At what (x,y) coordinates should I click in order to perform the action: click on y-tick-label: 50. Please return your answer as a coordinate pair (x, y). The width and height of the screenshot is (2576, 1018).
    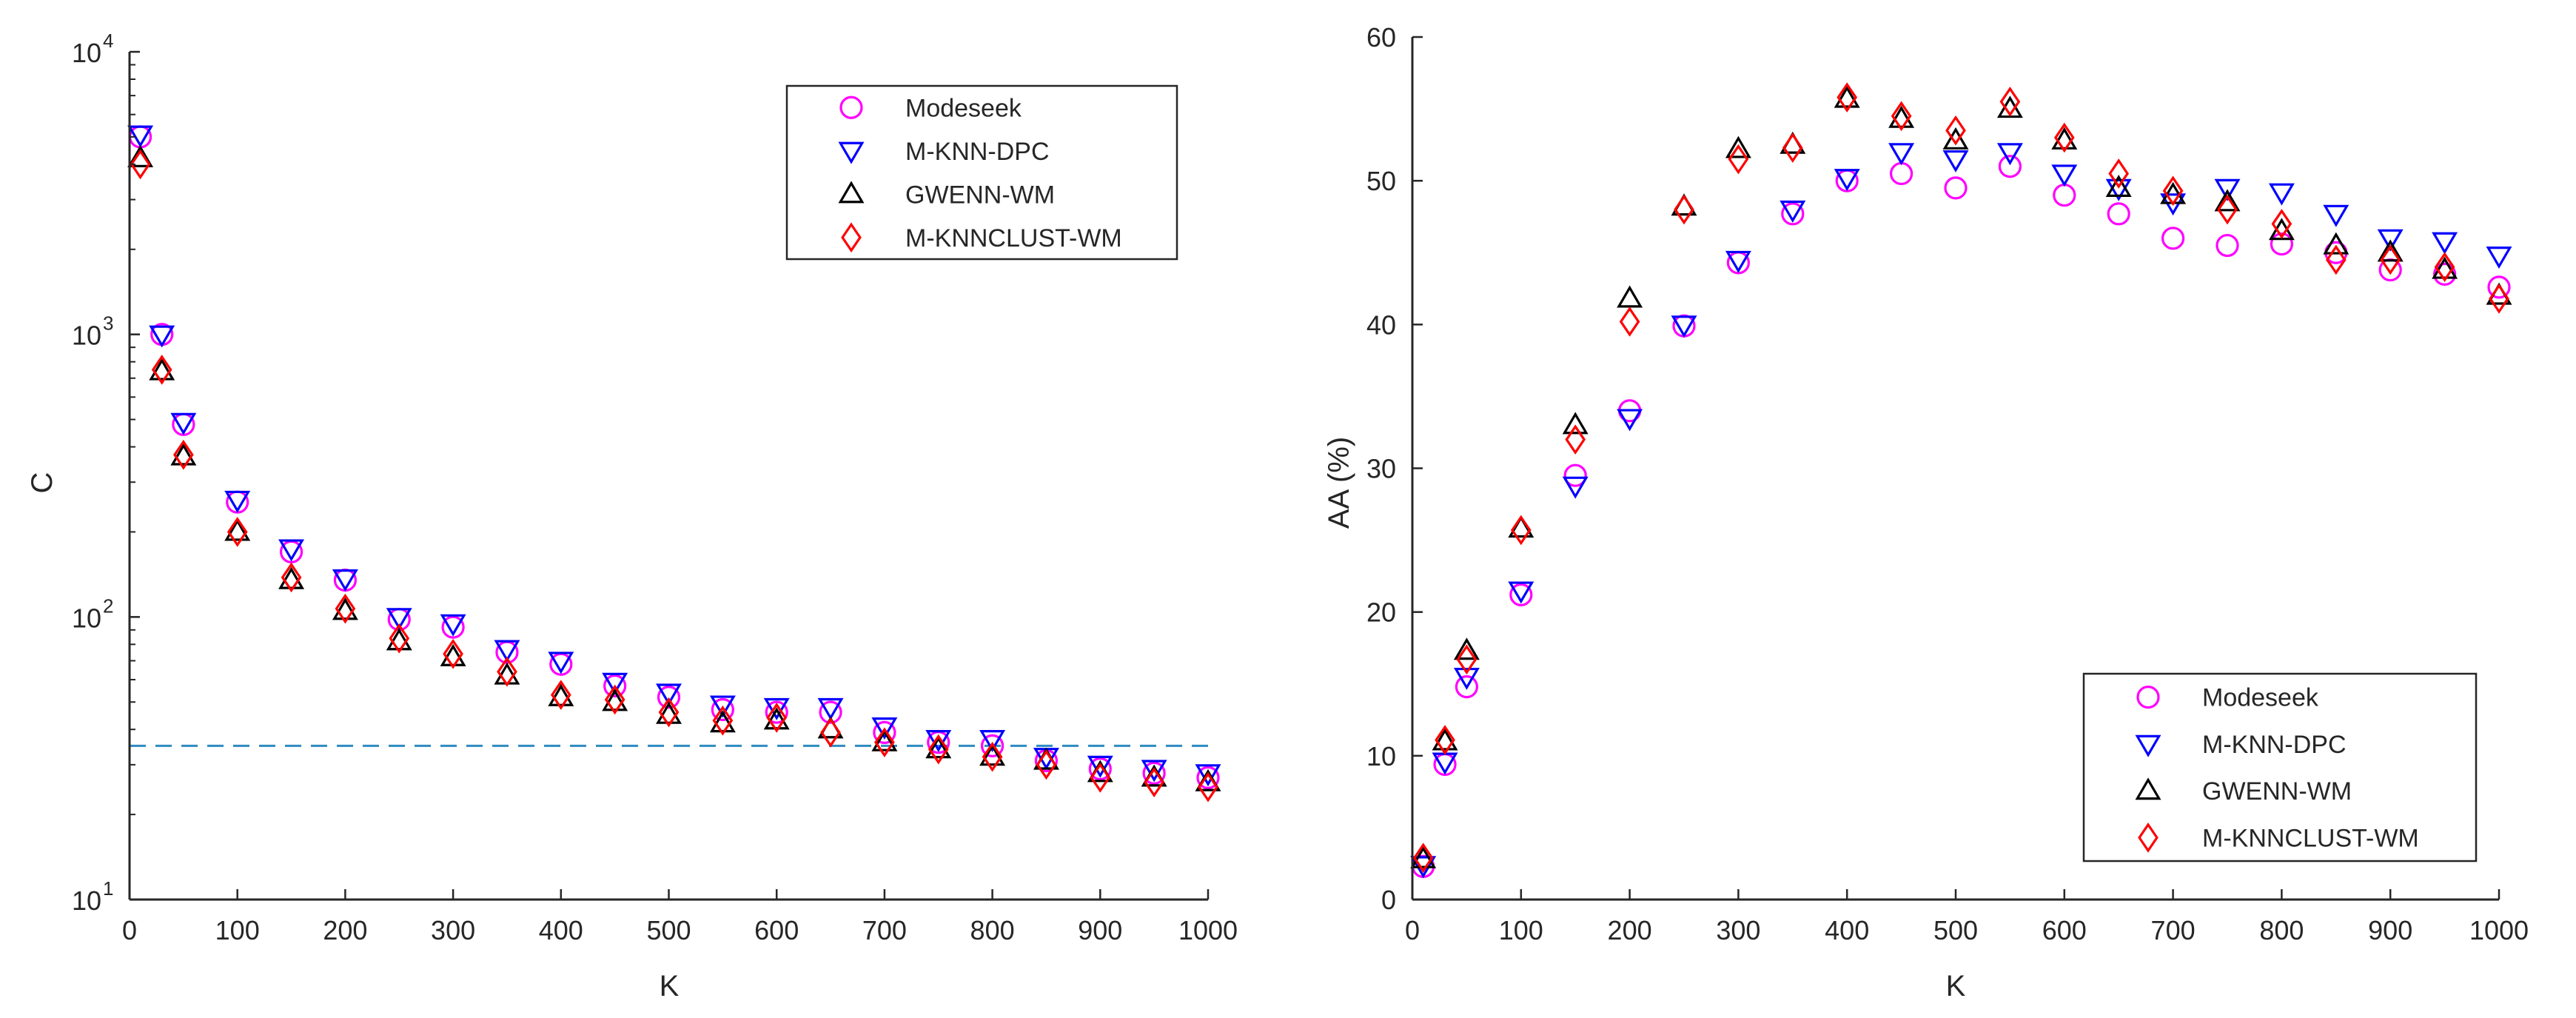
    Looking at the image, I should click on (1381, 181).